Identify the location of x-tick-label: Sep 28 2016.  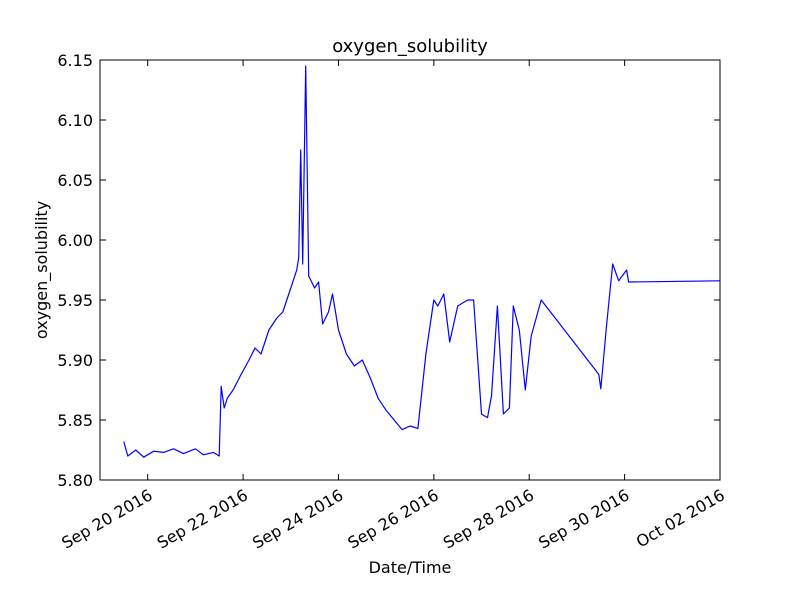
(488, 518).